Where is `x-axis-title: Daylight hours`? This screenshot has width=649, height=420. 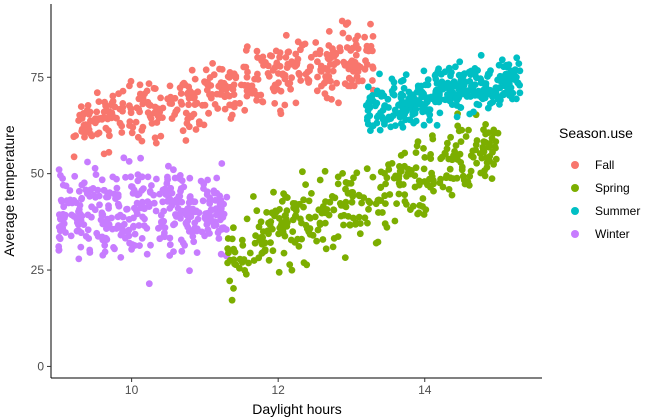
x-axis-title: Daylight hours is located at coordinates (297, 409).